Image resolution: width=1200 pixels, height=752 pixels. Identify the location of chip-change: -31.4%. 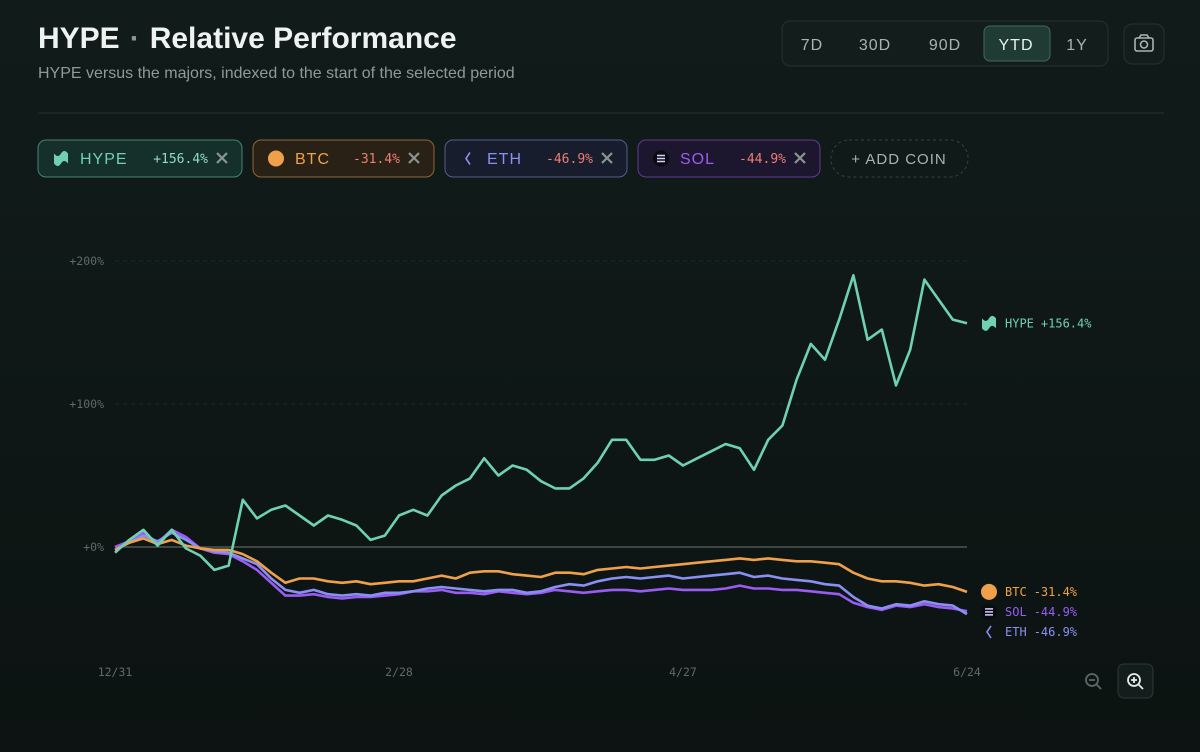
(376, 159).